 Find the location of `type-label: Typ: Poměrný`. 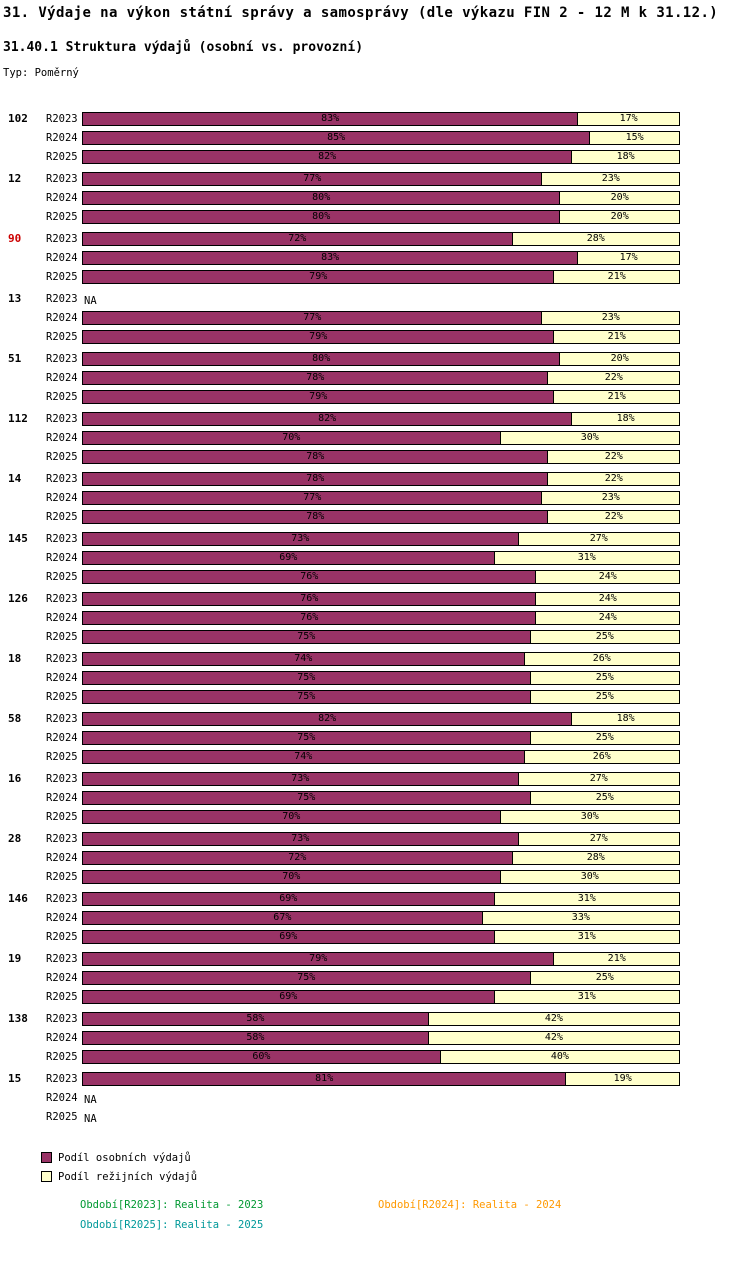

type-label: Typ: Poměrný is located at coordinates (41, 73).